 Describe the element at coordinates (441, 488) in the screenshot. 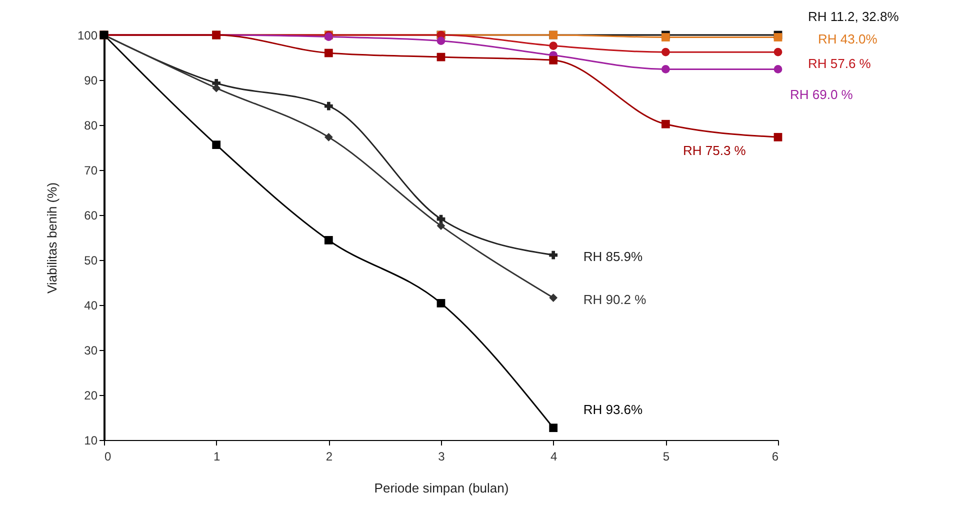

I see `x-axis-title: Periode simpan (bulan)` at that location.